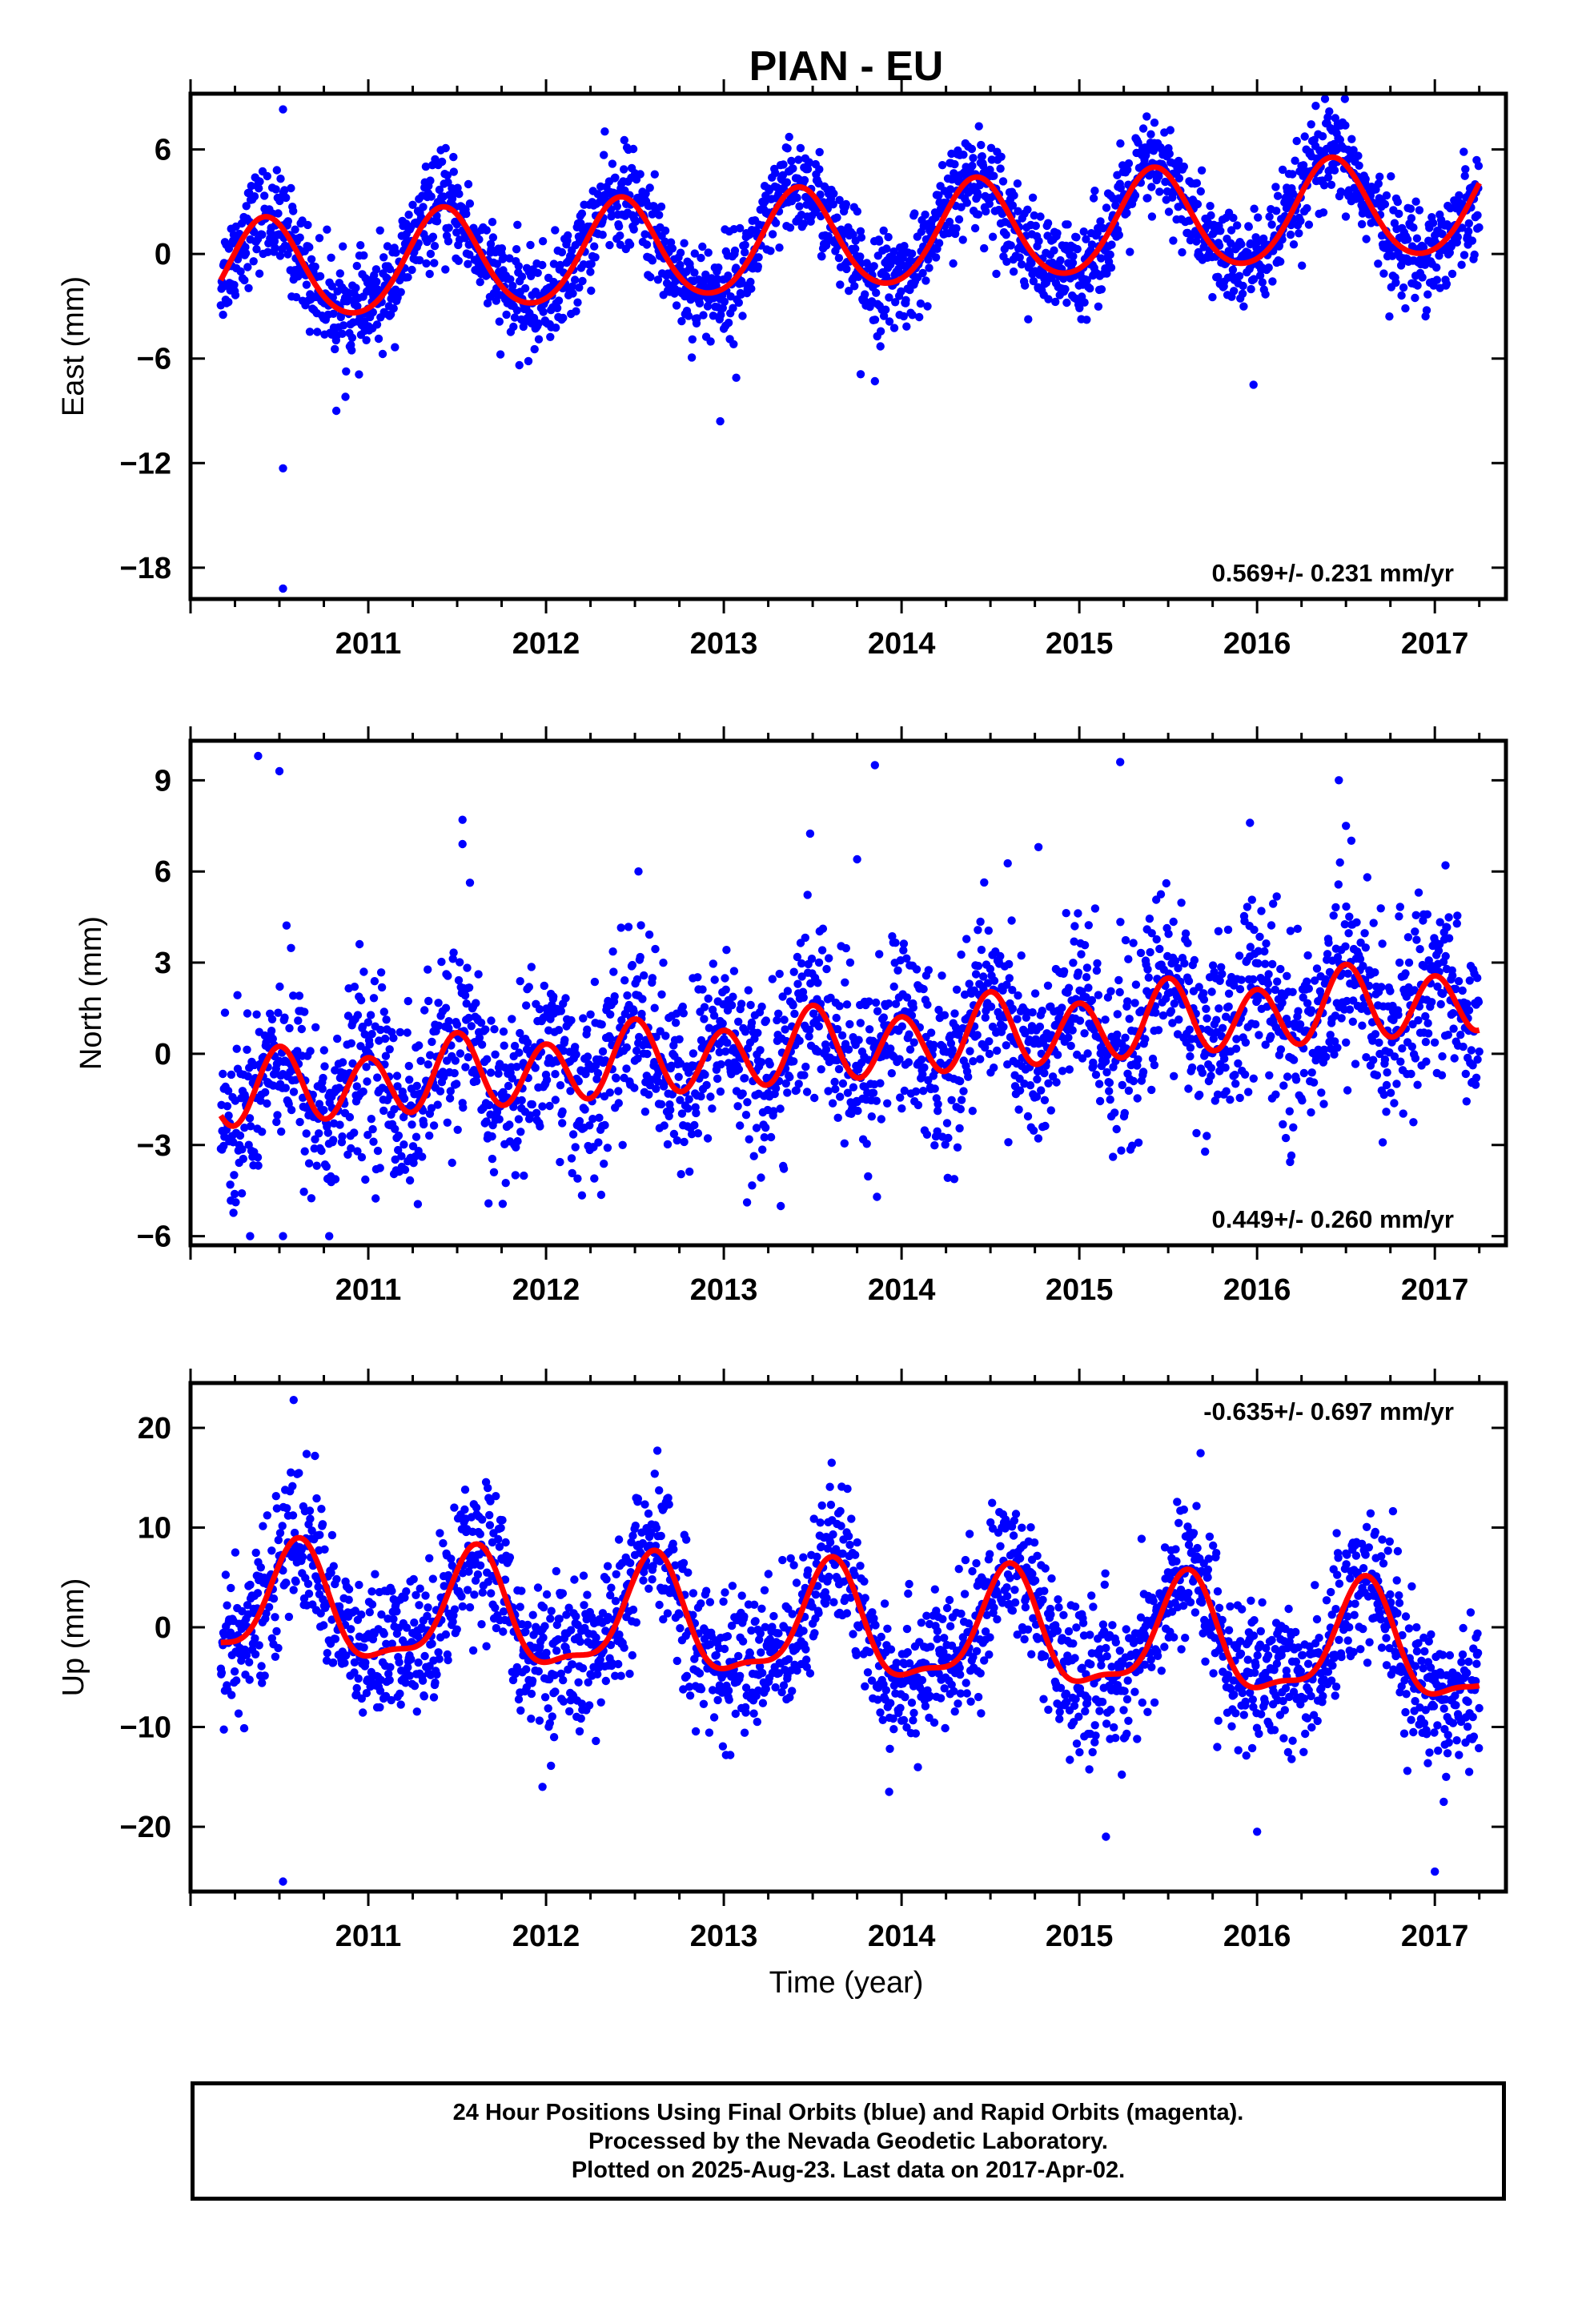  What do you see at coordinates (1445, 866) in the screenshot?
I see `north-outlier-point` at bounding box center [1445, 866].